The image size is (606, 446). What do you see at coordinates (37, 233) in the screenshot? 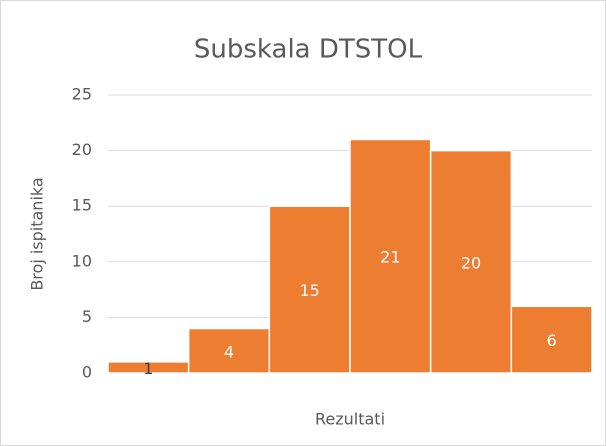
I see `y-axis-label: Broj ispitanika` at bounding box center [37, 233].